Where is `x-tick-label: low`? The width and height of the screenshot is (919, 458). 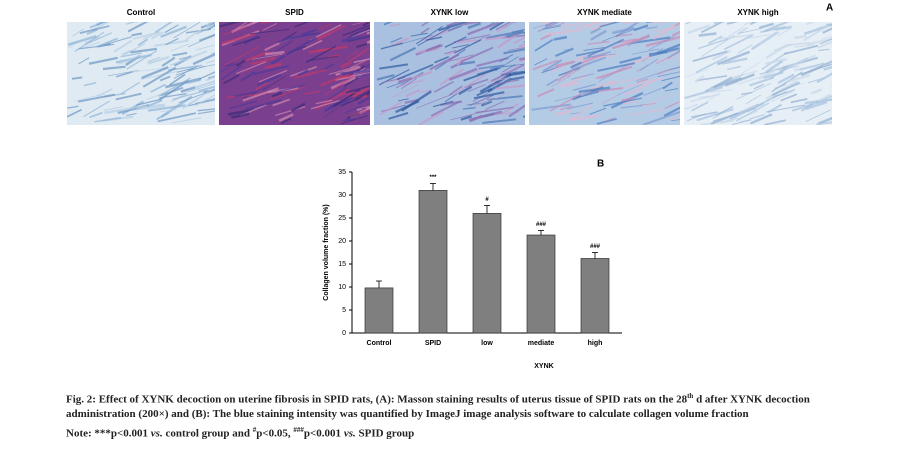 x-tick-label: low is located at coordinates (487, 343).